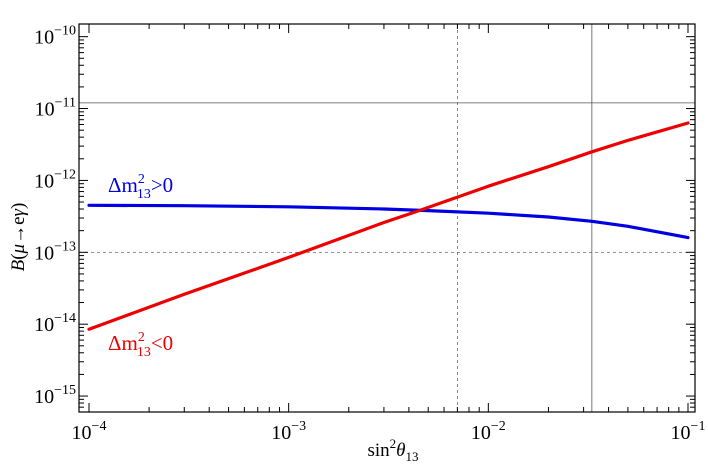  Describe the element at coordinates (488, 431) in the screenshot. I see `x-tick-label: 10⁻²` at that location.